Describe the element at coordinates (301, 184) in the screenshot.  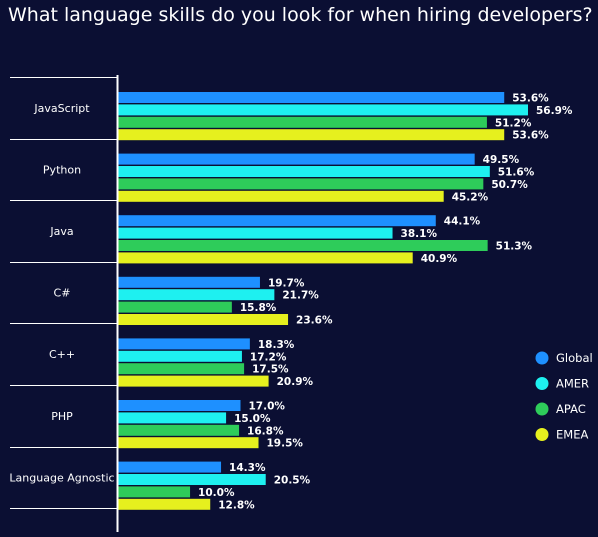
I see `bar-python-apac` at that location.